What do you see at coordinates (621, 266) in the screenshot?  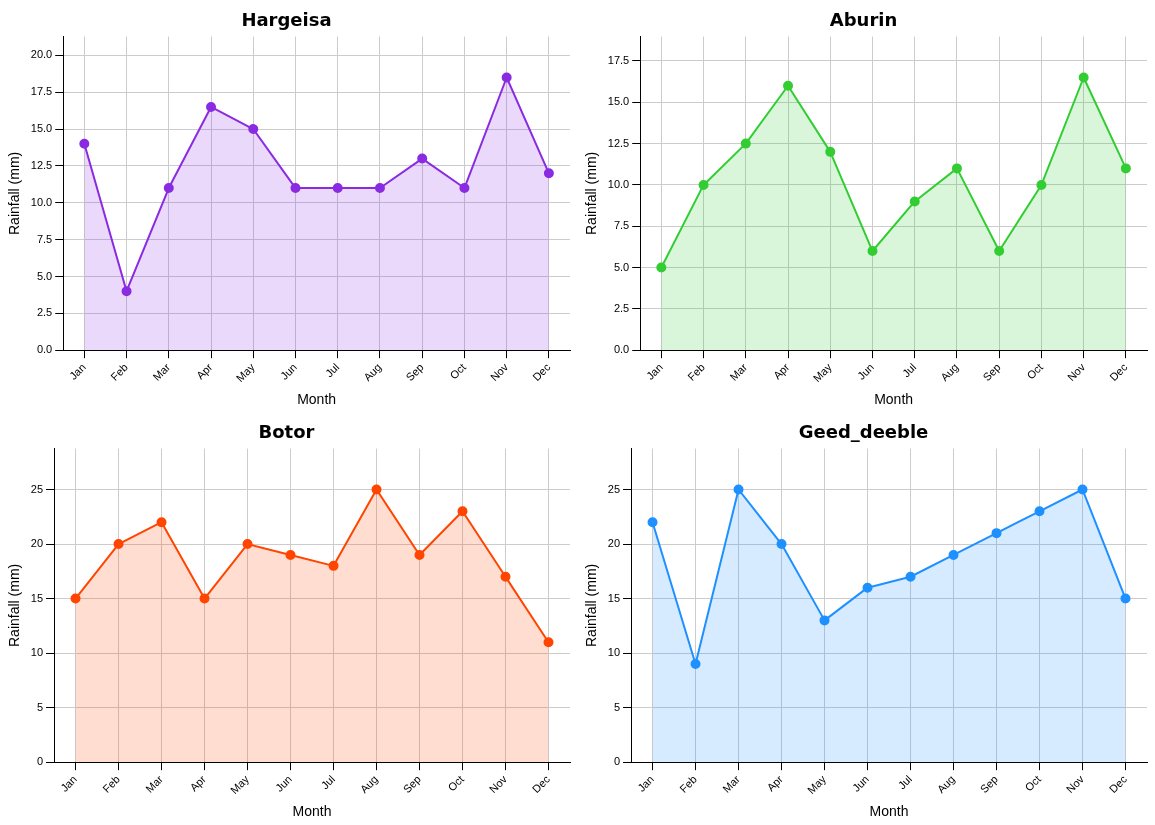 I see `y-tick-label: 5.0` at bounding box center [621, 266].